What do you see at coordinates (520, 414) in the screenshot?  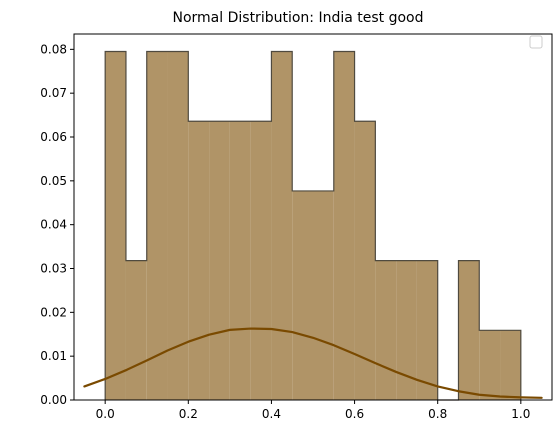 I see `x-tick-label: 1.0` at bounding box center [520, 414].